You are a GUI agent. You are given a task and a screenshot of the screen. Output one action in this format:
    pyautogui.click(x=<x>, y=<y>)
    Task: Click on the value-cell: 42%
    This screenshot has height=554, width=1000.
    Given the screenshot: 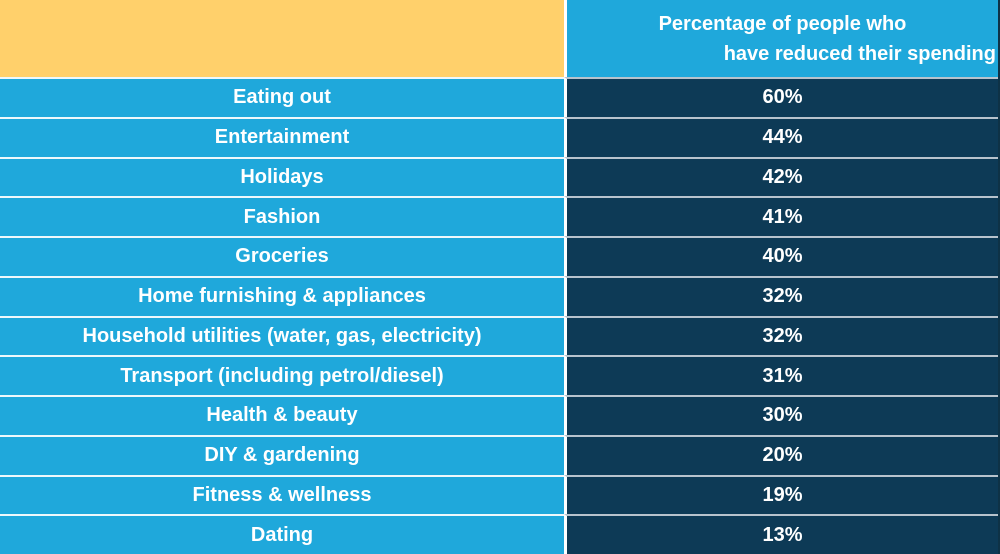 What is the action you would take?
    pyautogui.click(x=781, y=176)
    